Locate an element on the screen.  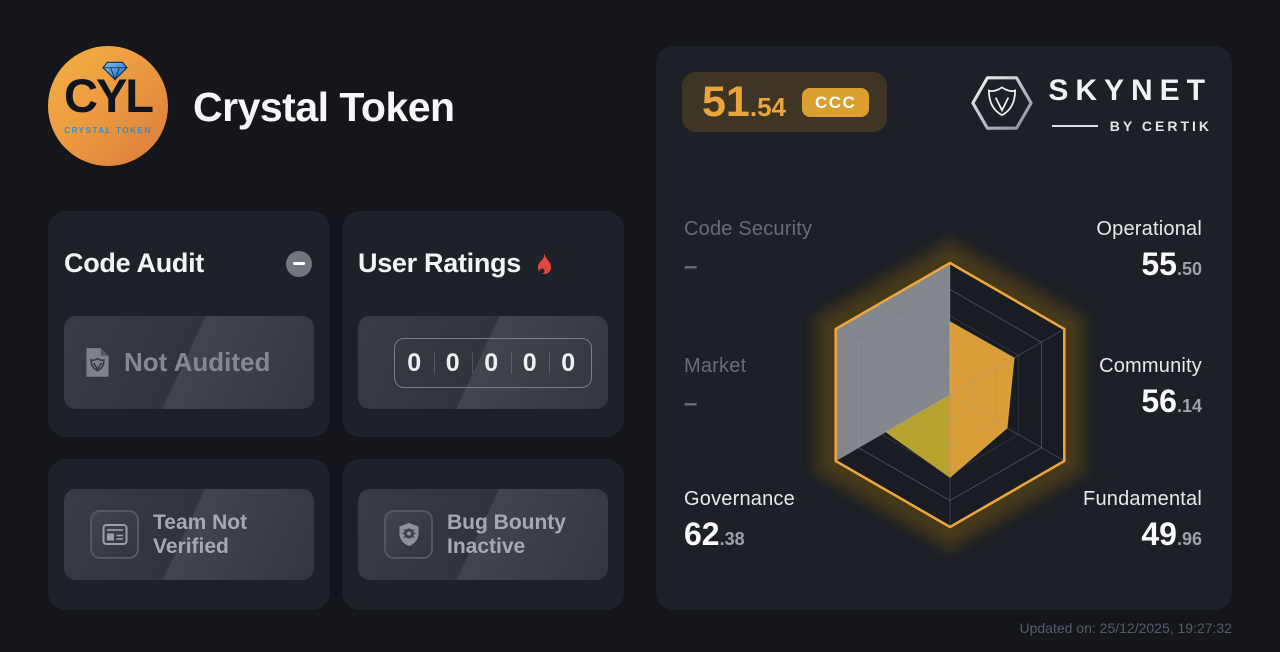
skynet-by-certik: BY CERTIK is located at coordinates (1160, 126).